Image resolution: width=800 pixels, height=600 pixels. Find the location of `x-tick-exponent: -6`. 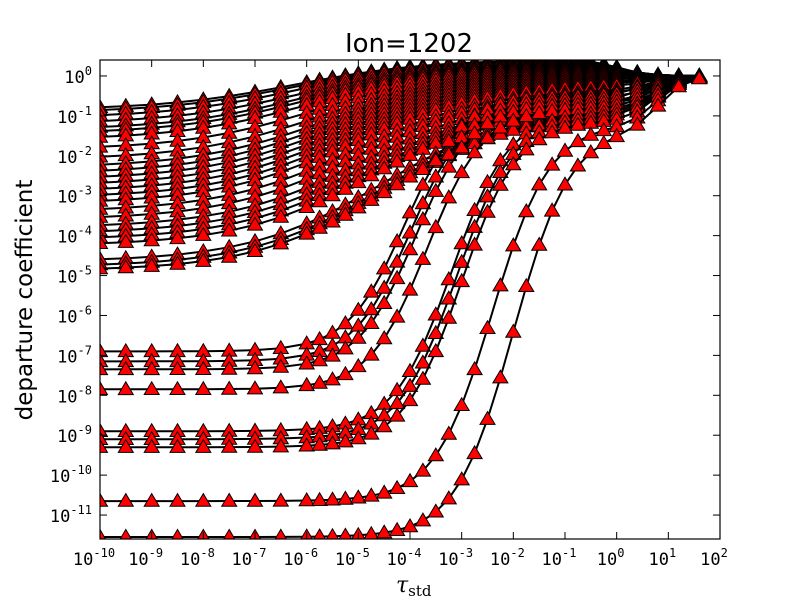

x-tick-exponent: -6 is located at coordinates (311, 553).